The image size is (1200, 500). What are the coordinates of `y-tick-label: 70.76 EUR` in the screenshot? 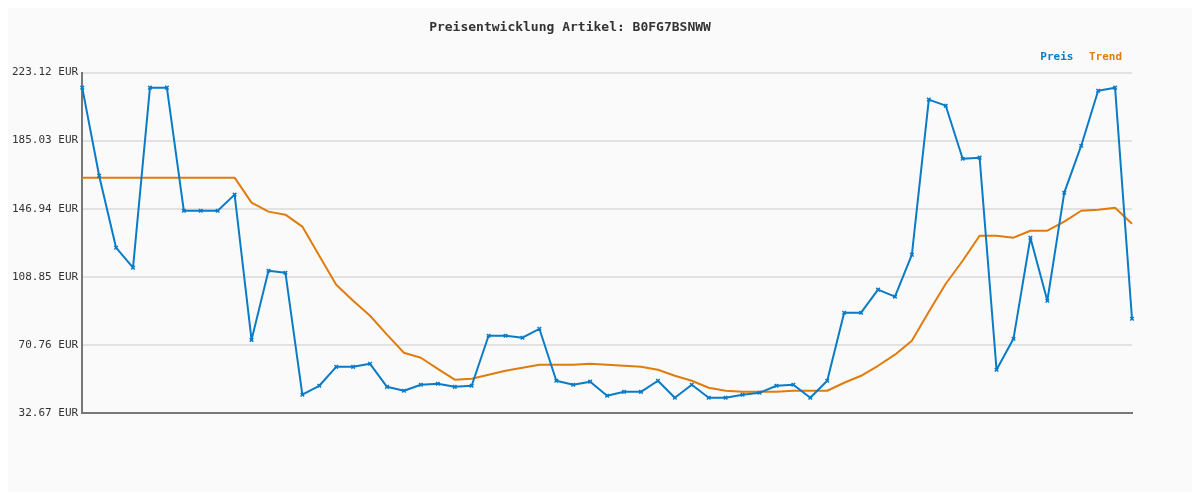 It's located at (48, 344).